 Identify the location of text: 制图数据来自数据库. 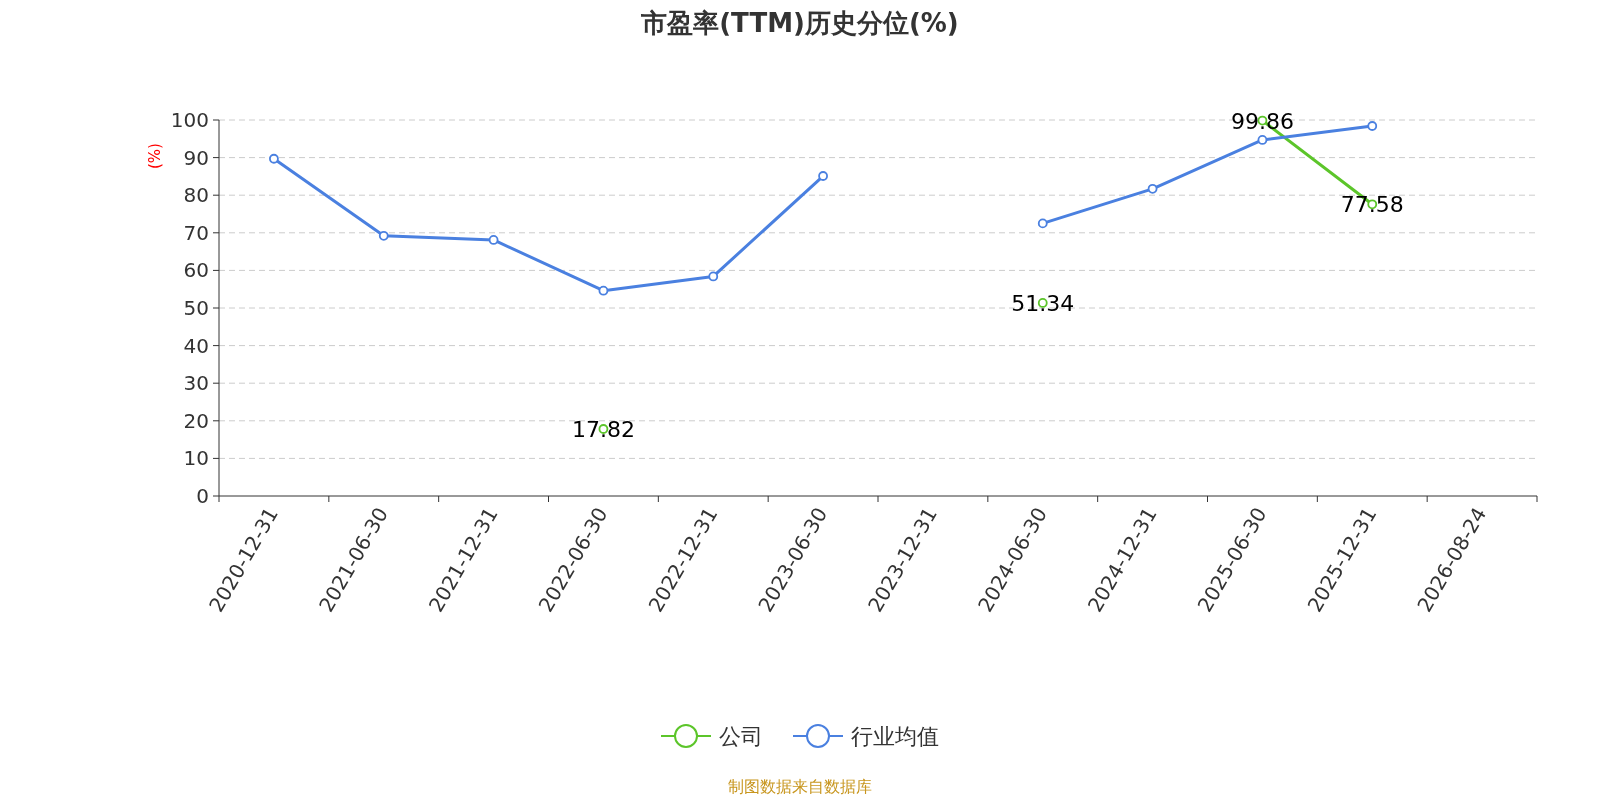
(800, 786).